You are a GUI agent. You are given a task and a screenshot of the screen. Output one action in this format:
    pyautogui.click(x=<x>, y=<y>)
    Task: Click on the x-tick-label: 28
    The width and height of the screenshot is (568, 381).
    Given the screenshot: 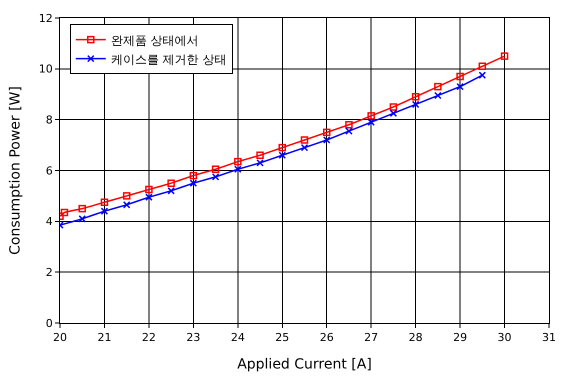 What is the action you would take?
    pyautogui.click(x=415, y=337)
    